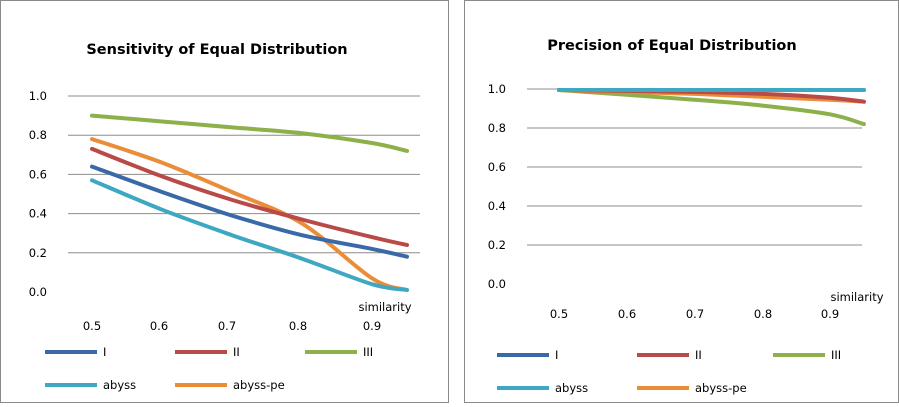 This screenshot has height=407, width=899. Describe the element at coordinates (216, 50) in the screenshot. I see `chart-title: Sensitivity of Equal Distribution` at that location.